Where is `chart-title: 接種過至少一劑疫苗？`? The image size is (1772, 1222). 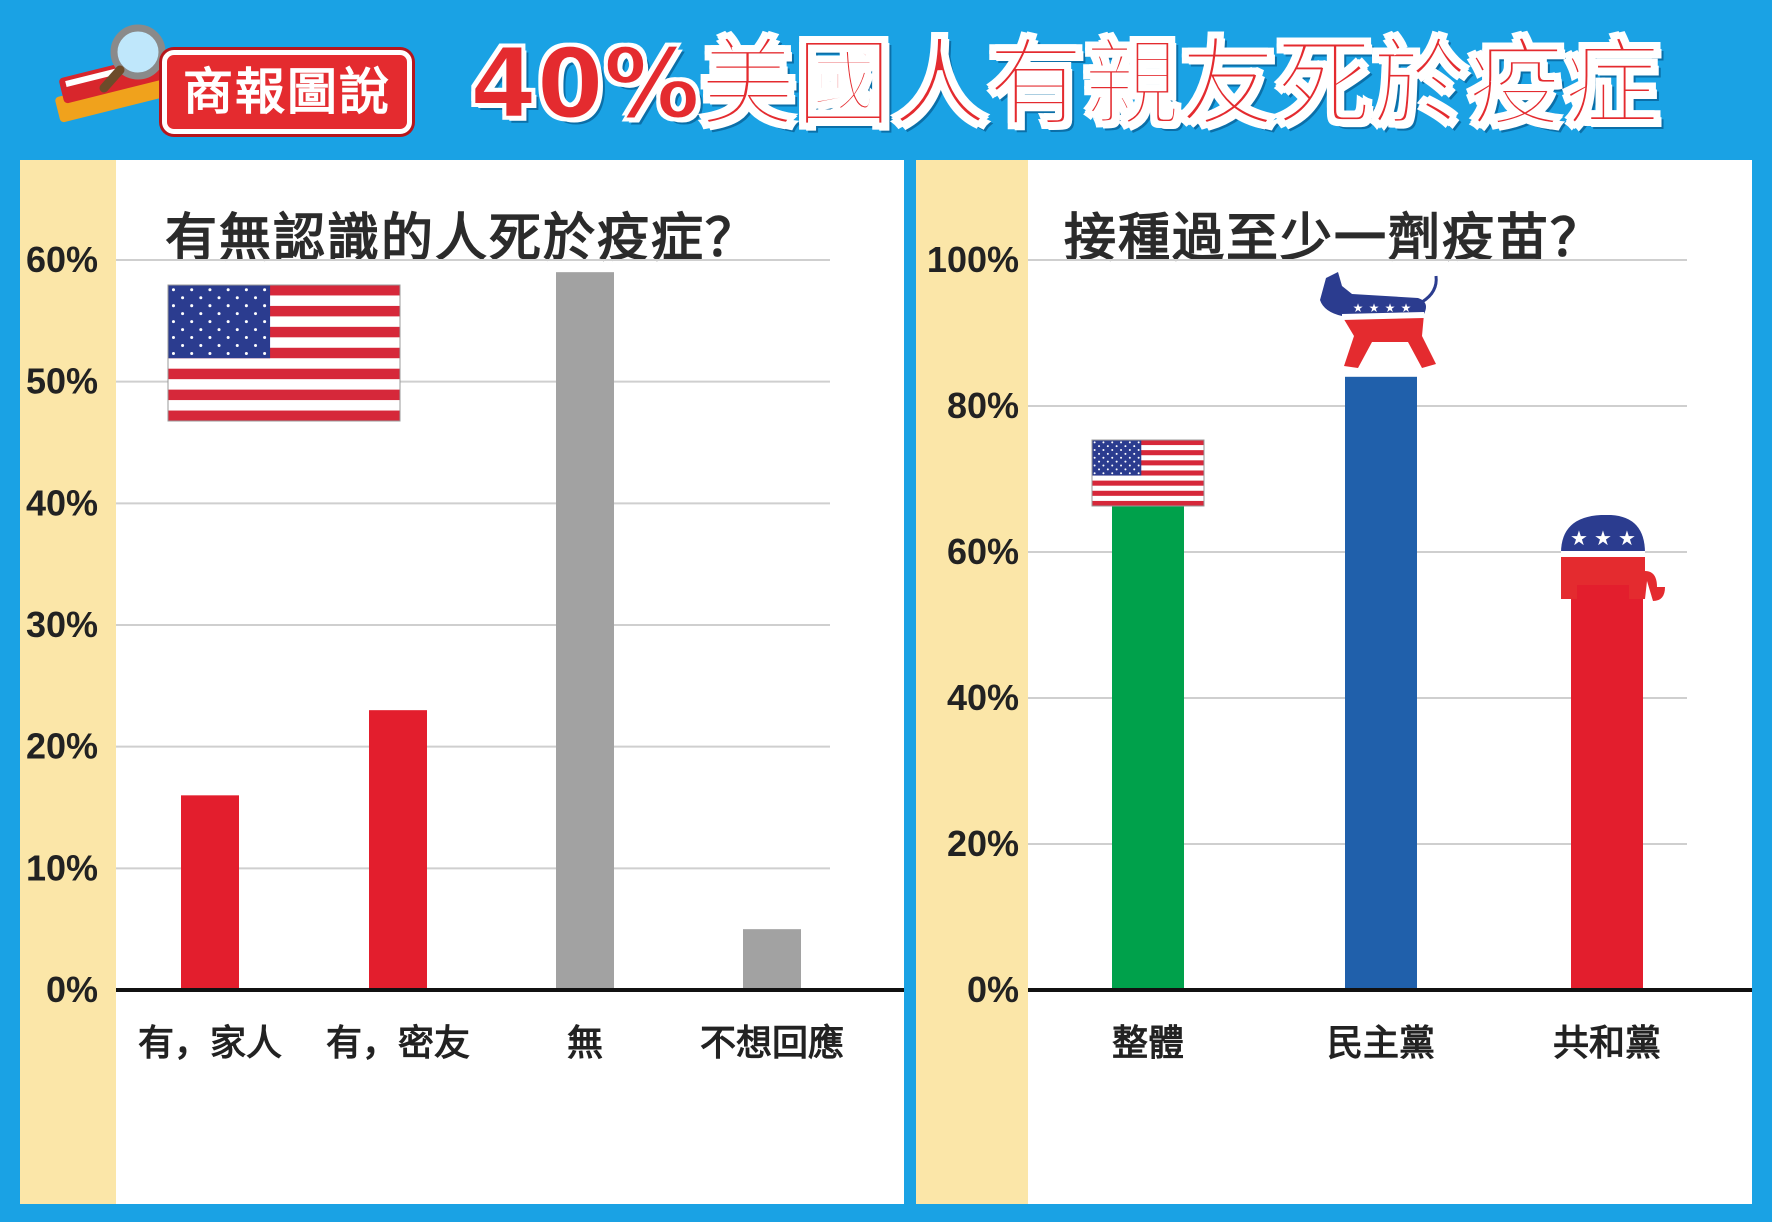 chart-title: 接種過至少一劑疫苗？ is located at coordinates (1333, 238).